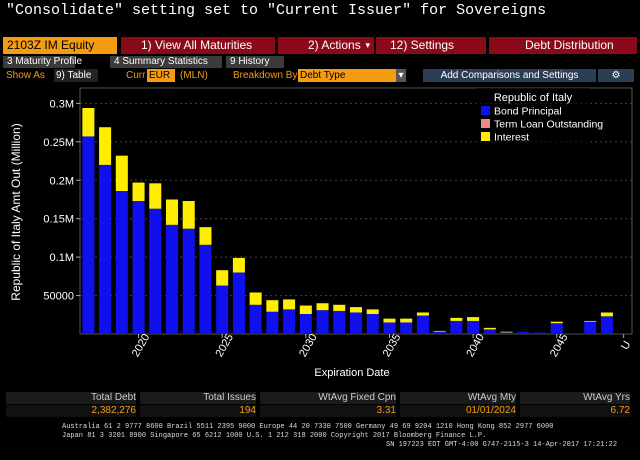 Image resolution: width=640 pixels, height=460 pixels. What do you see at coordinates (25, 75) in the screenshot?
I see `show-as-label: Show As` at bounding box center [25, 75].